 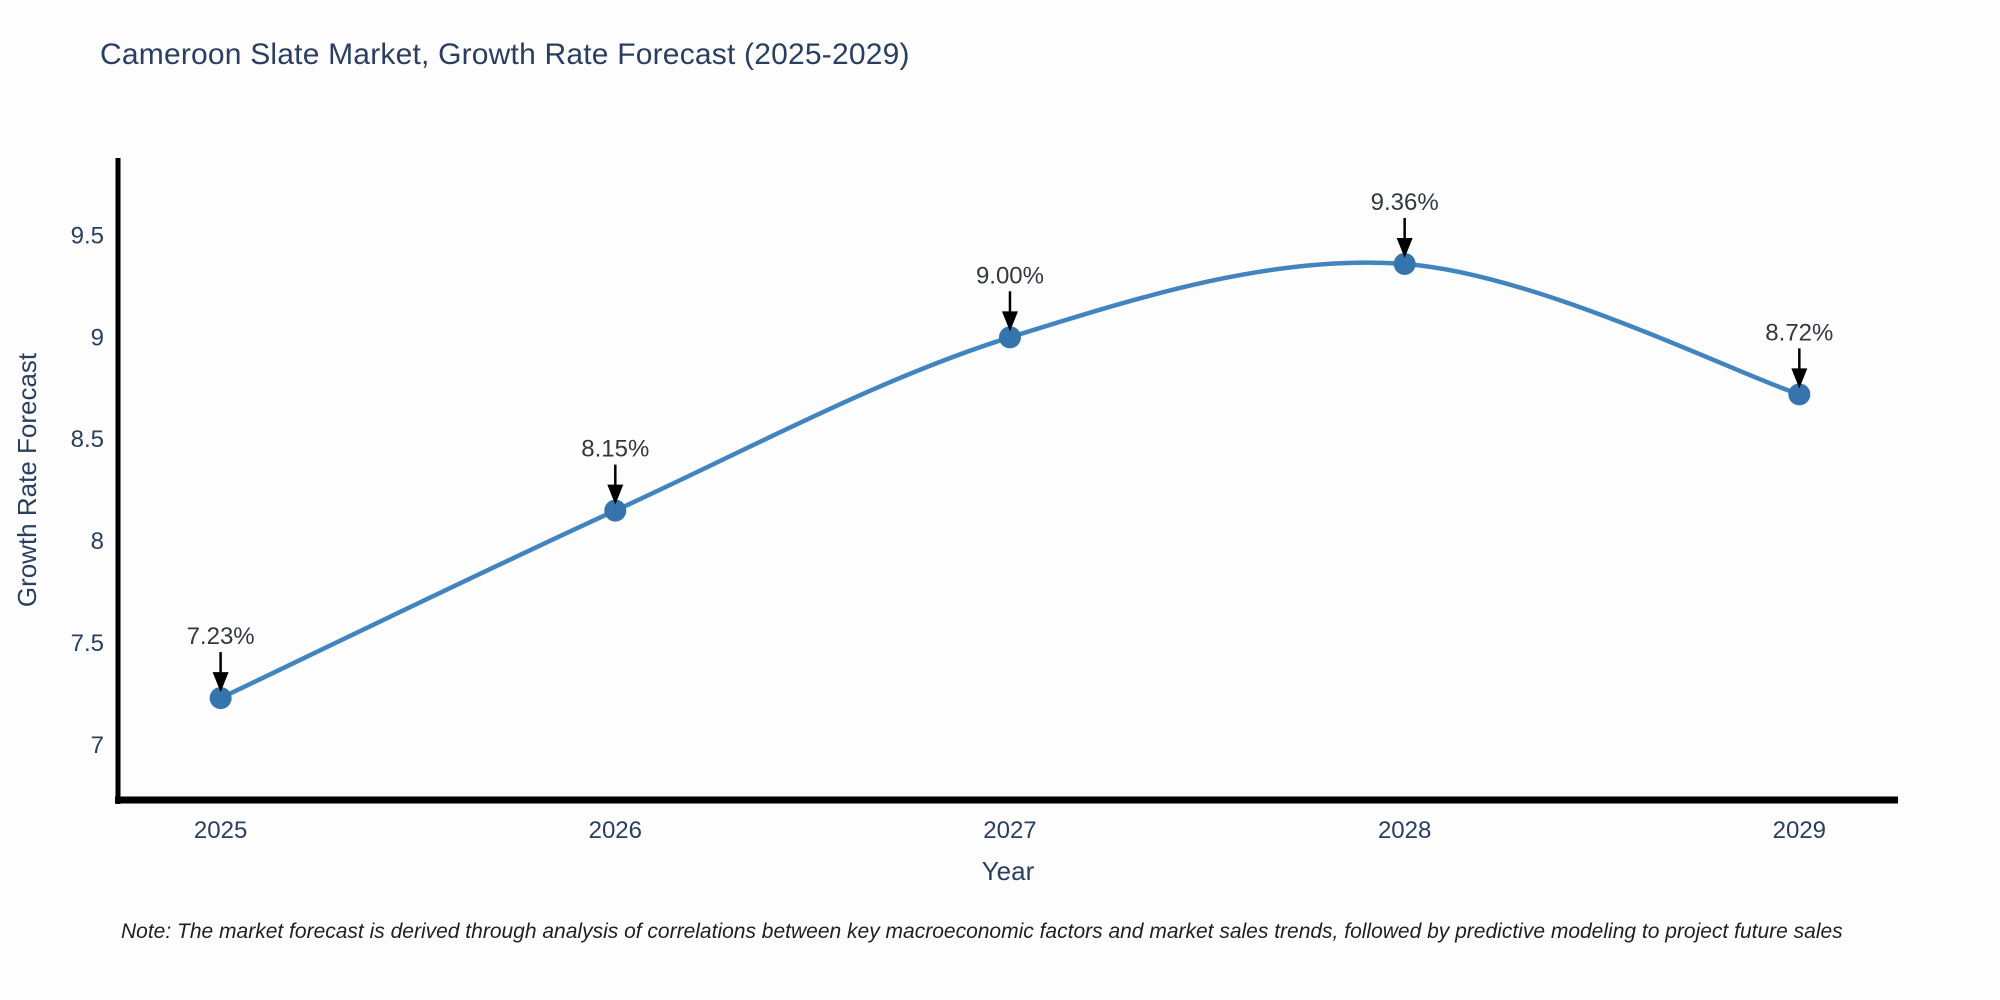 I want to click on y-tick-label: 9, so click(x=97, y=337).